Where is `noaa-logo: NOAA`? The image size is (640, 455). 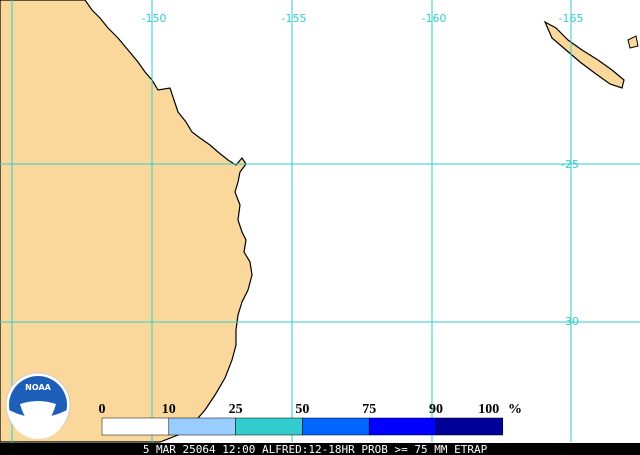
noaa-logo: NOAA is located at coordinates (38, 405).